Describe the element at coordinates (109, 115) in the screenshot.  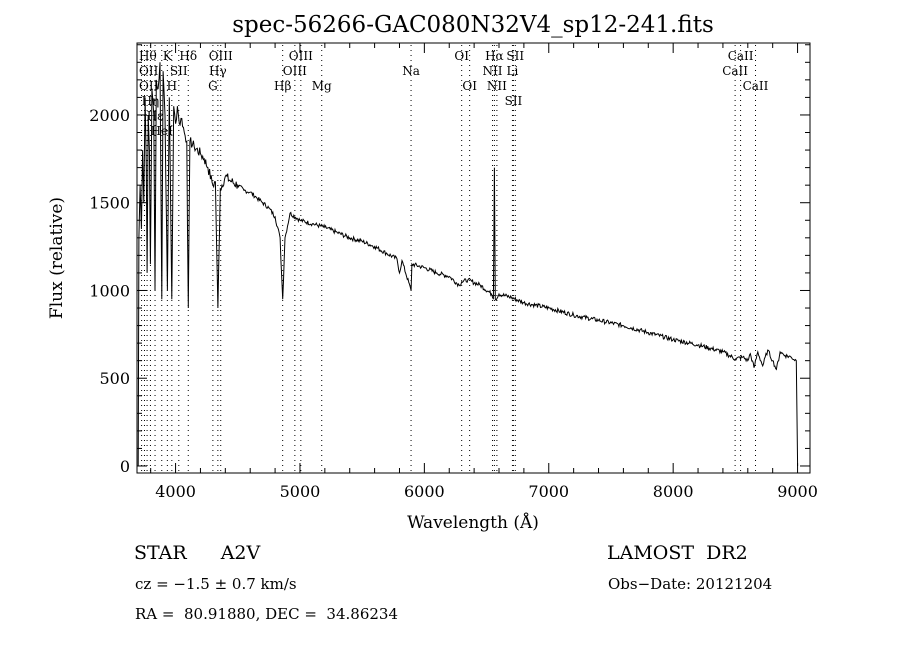
I see `y-tick-label: 2000` at that location.